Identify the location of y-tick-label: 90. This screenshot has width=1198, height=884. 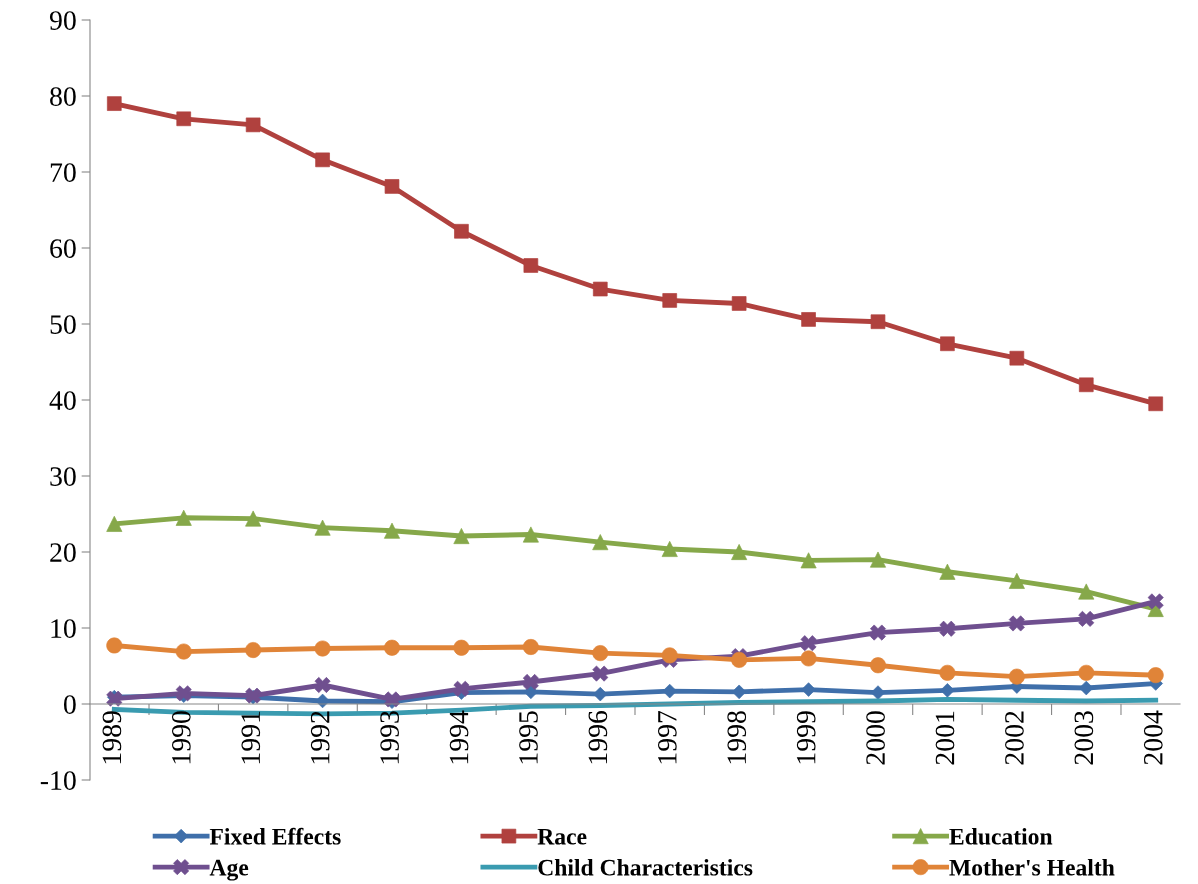
(62, 20).